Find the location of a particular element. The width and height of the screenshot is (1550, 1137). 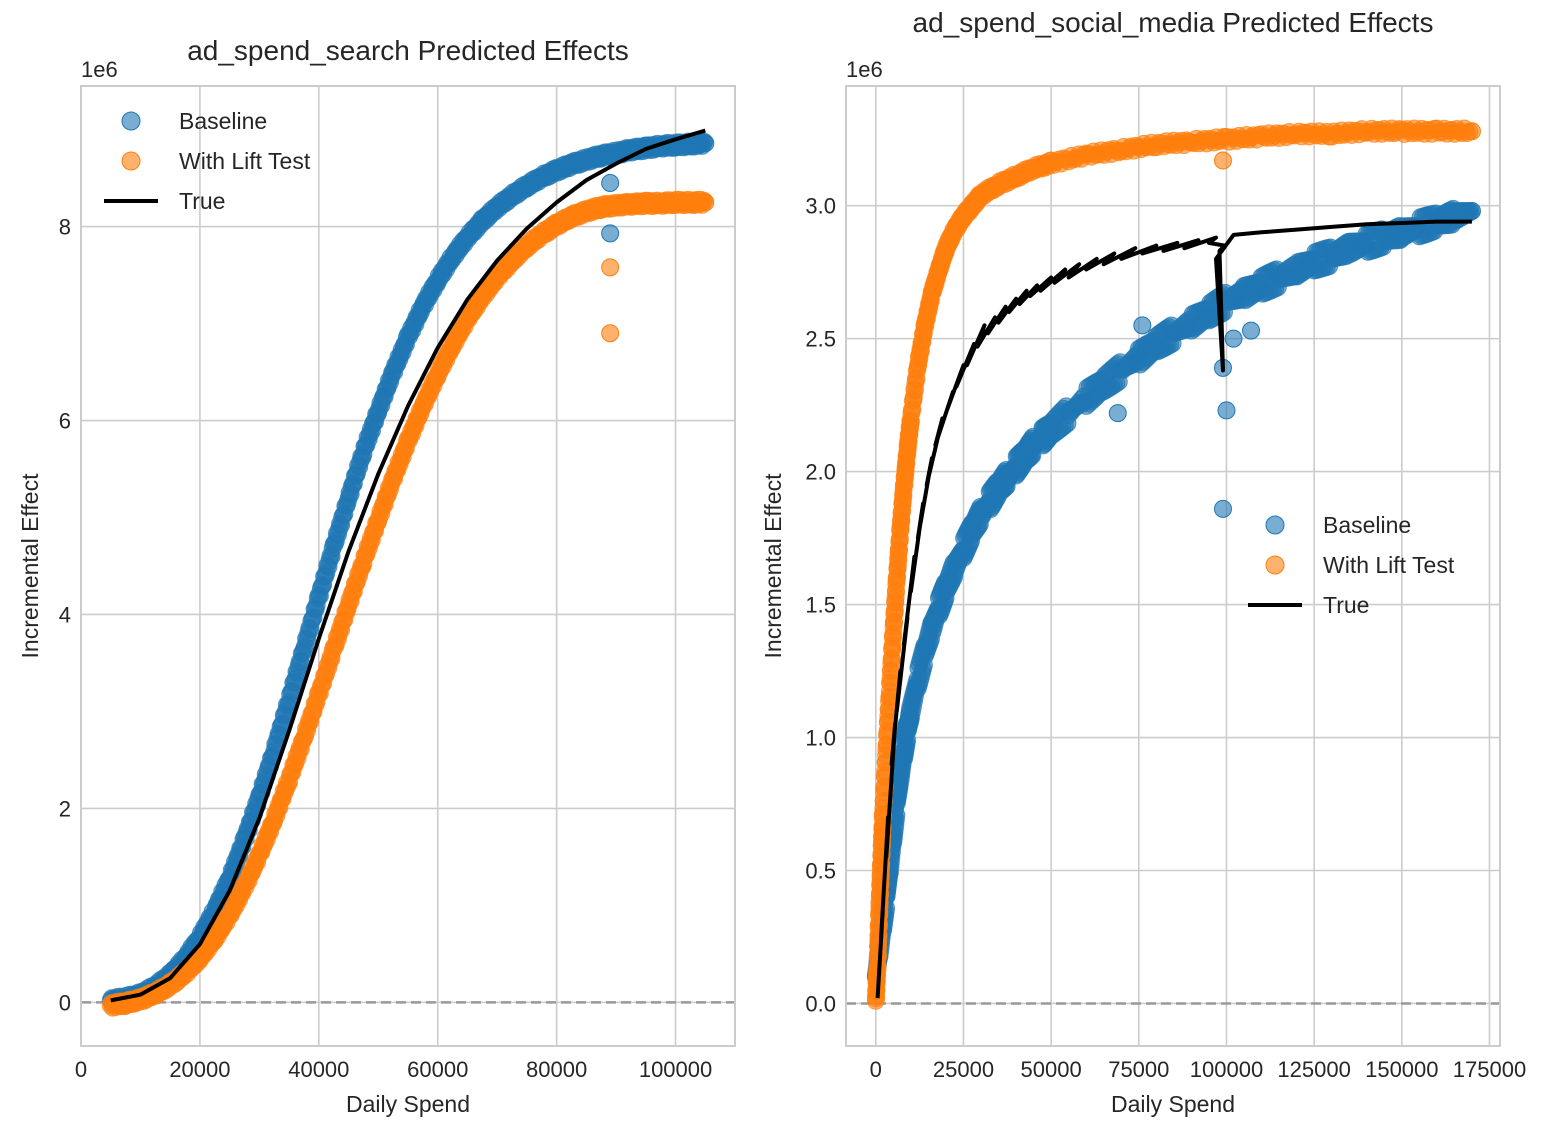

x-tick-label: 150000 is located at coordinates (1401, 1069).